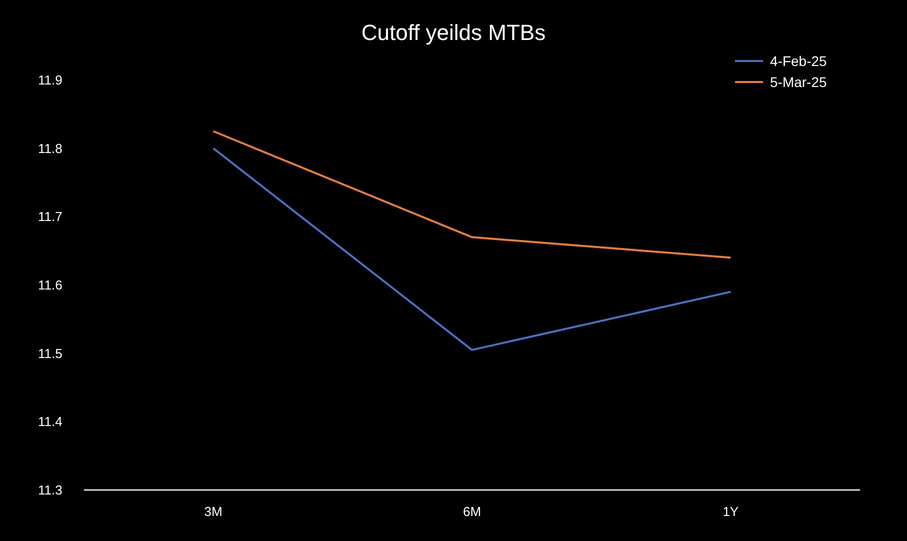 The width and height of the screenshot is (907, 541). What do you see at coordinates (453, 32) in the screenshot?
I see `chart-title: Cutoff yeilds MTBs` at bounding box center [453, 32].